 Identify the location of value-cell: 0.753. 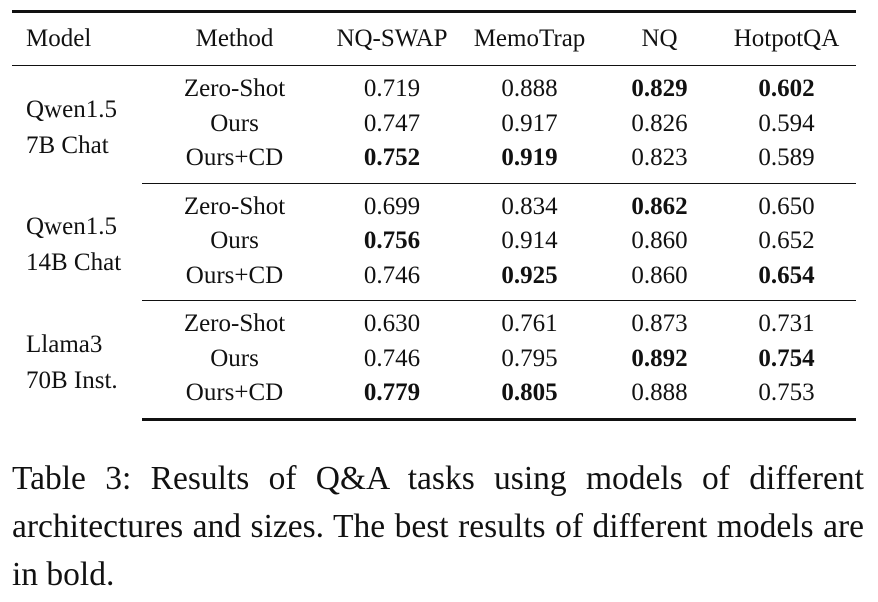
(786, 398).